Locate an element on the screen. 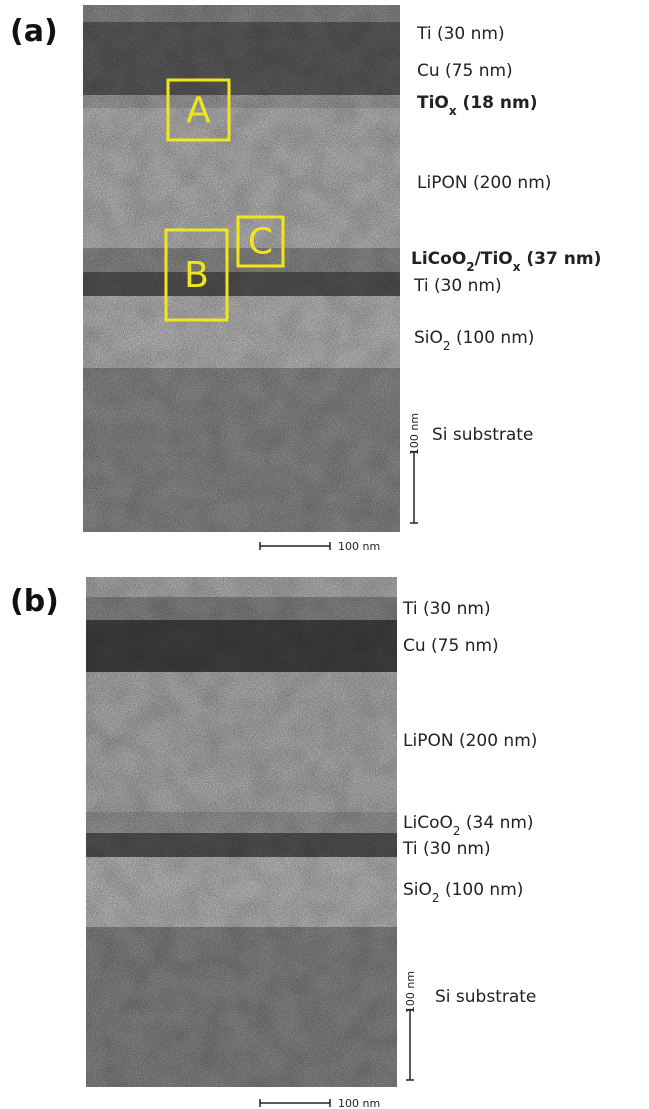 The width and height of the screenshot is (649, 1109). panel-label: (b) is located at coordinates (34, 601).